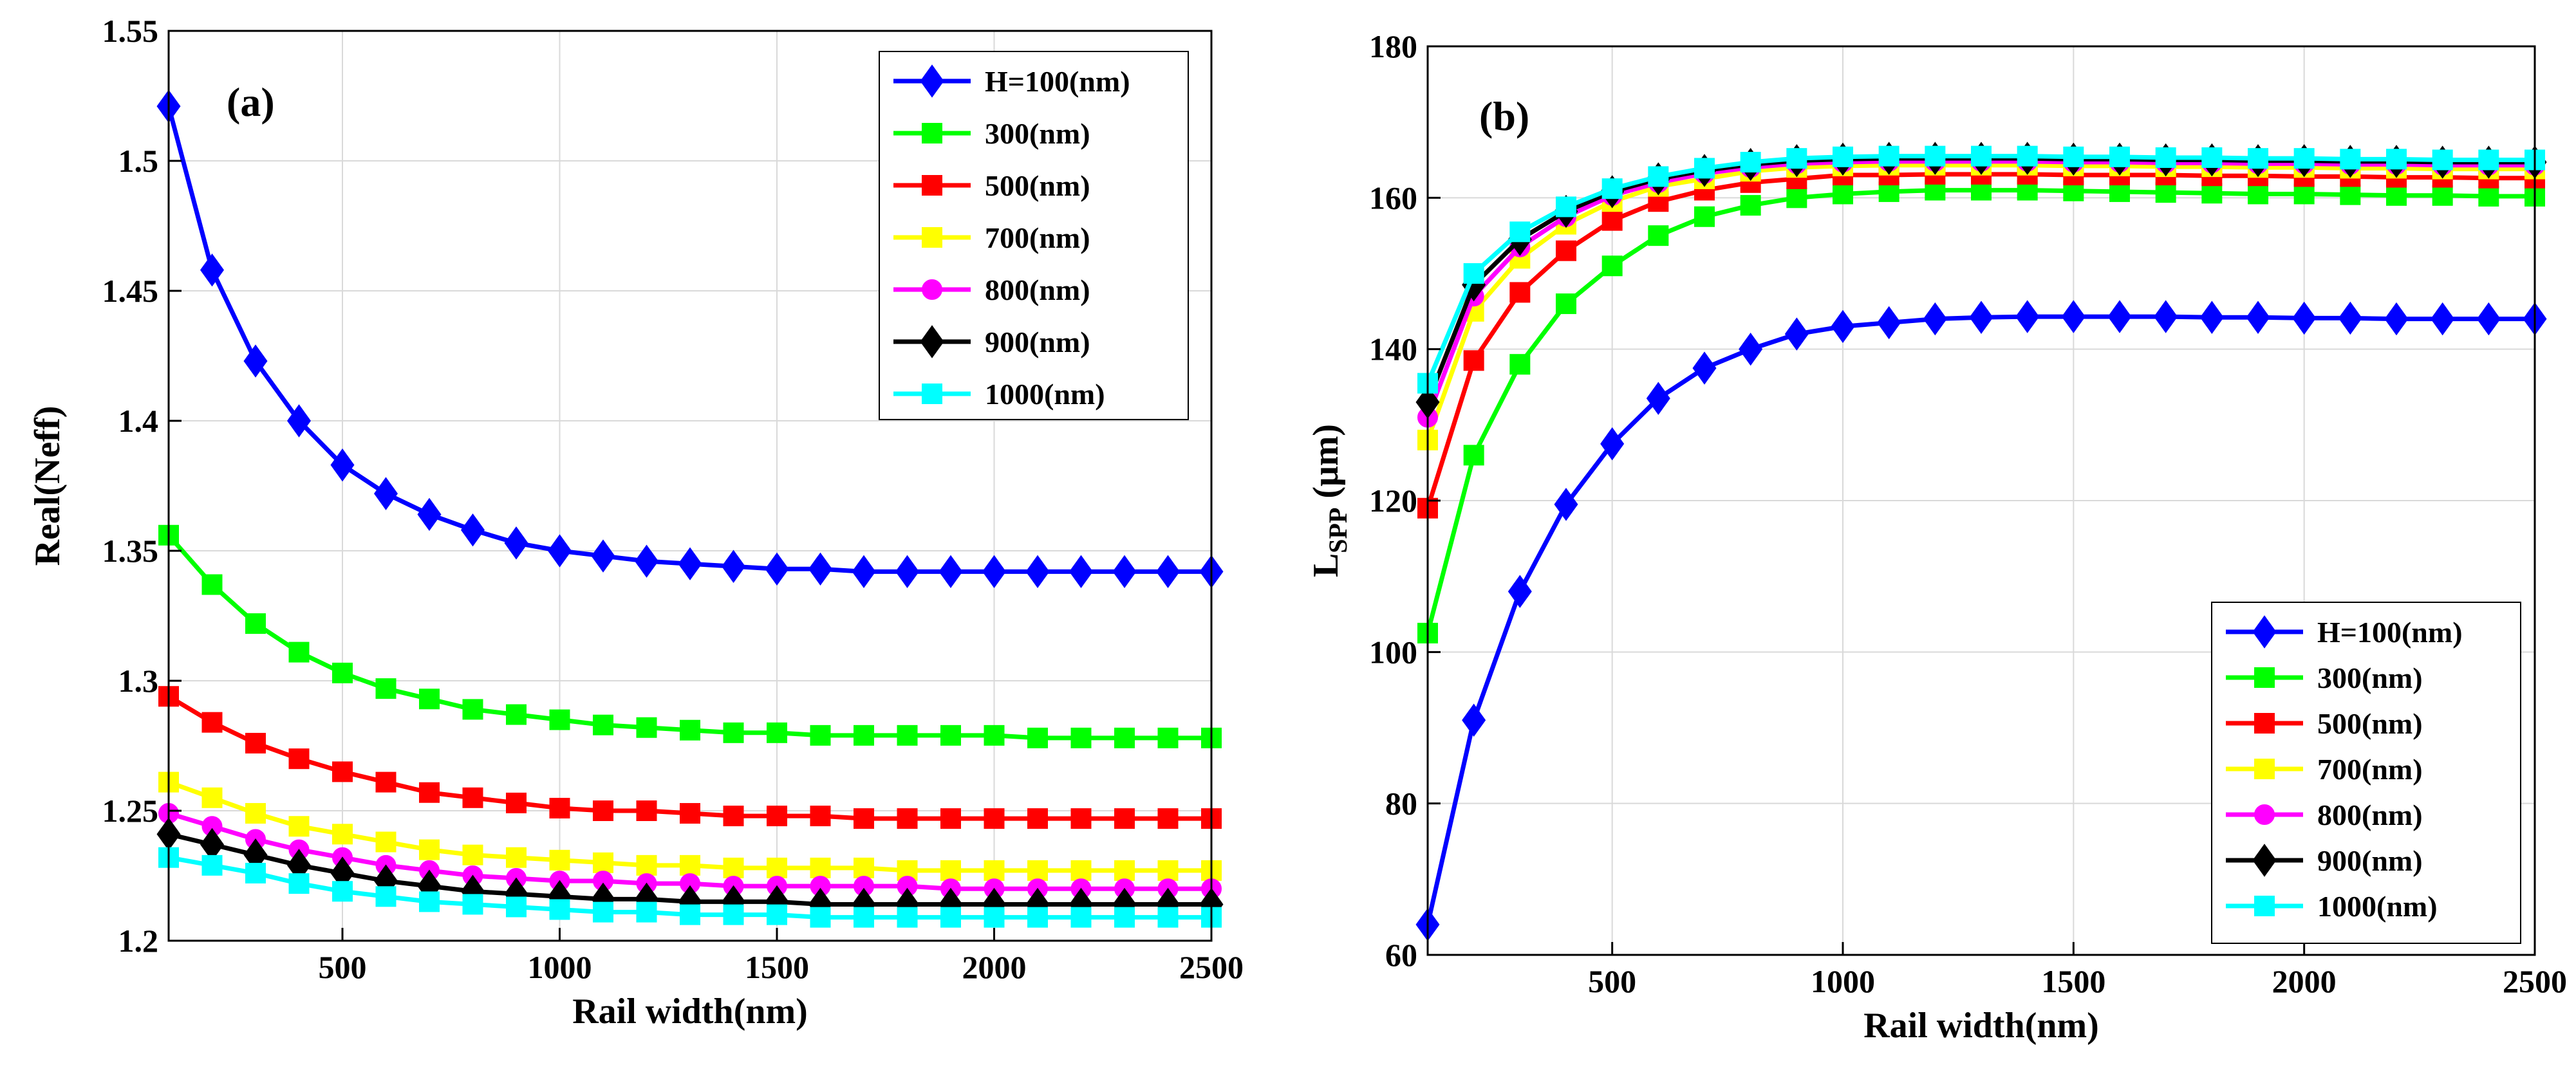 This screenshot has width=2576, height=1081. Describe the element at coordinates (130, 31) in the screenshot. I see `y-tick-label: 1.55` at that location.